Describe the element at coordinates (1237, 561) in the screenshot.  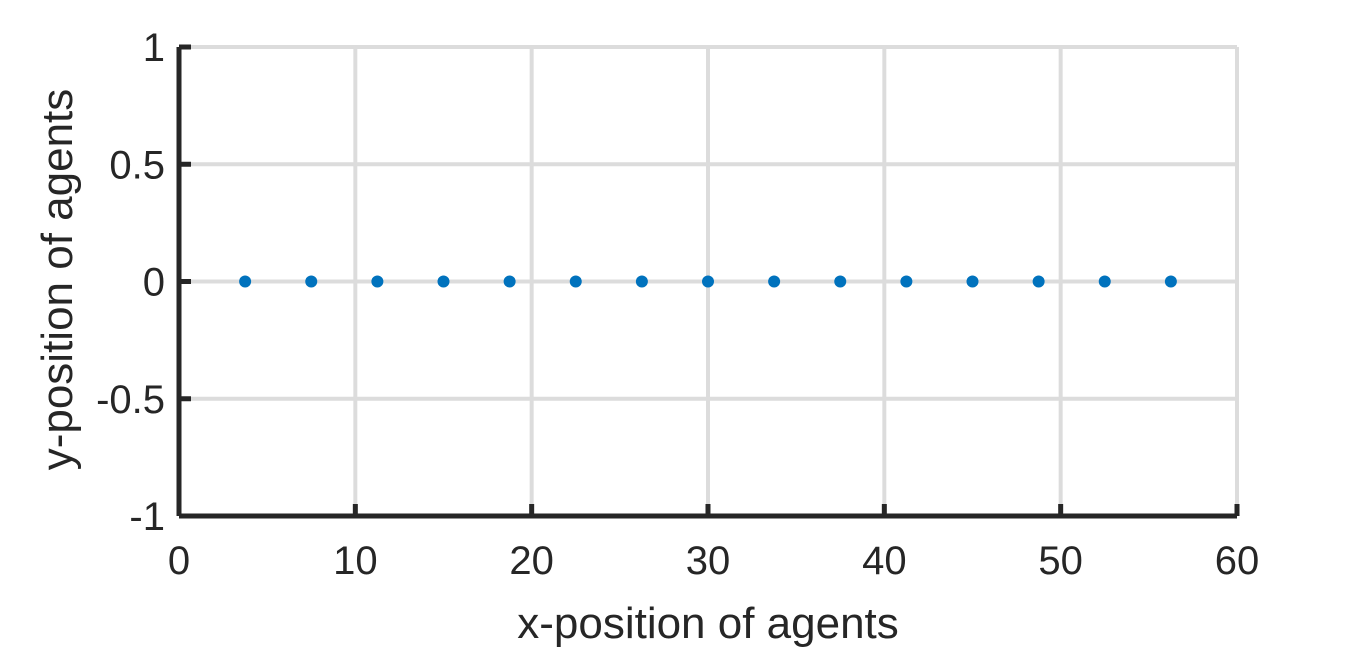
I see `x-tick-label: 60` at that location.